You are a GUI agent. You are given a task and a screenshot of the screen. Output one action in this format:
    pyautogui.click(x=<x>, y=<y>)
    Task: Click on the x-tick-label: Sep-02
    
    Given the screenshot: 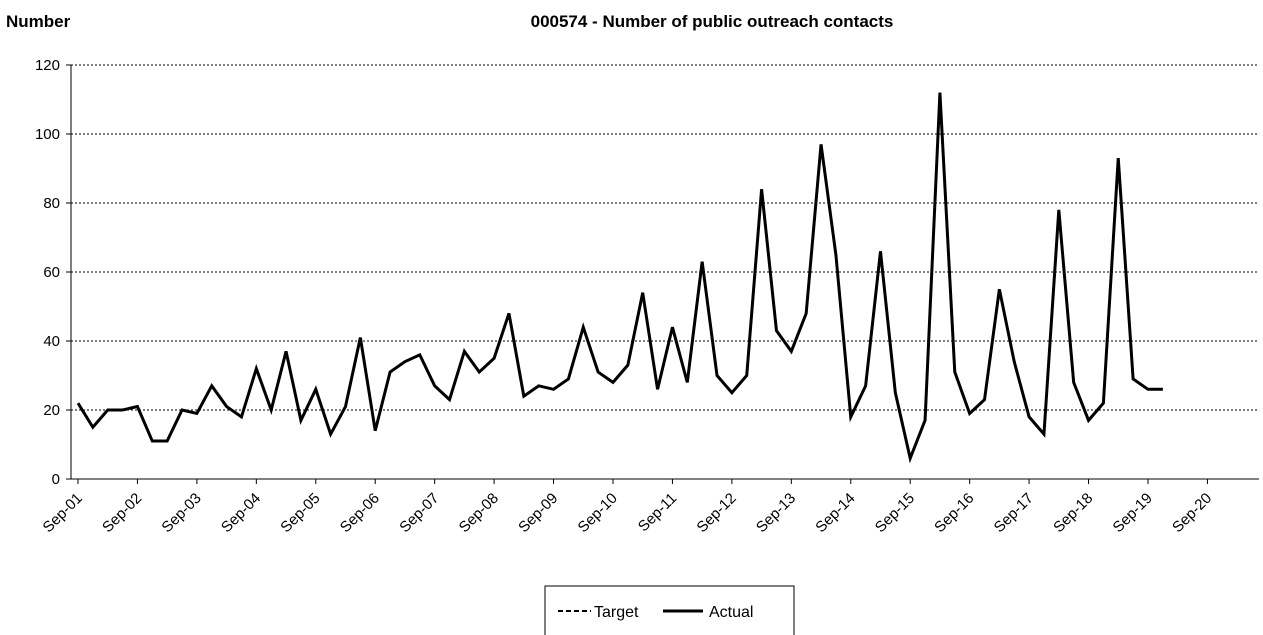 What is the action you would take?
    pyautogui.click(x=122, y=513)
    